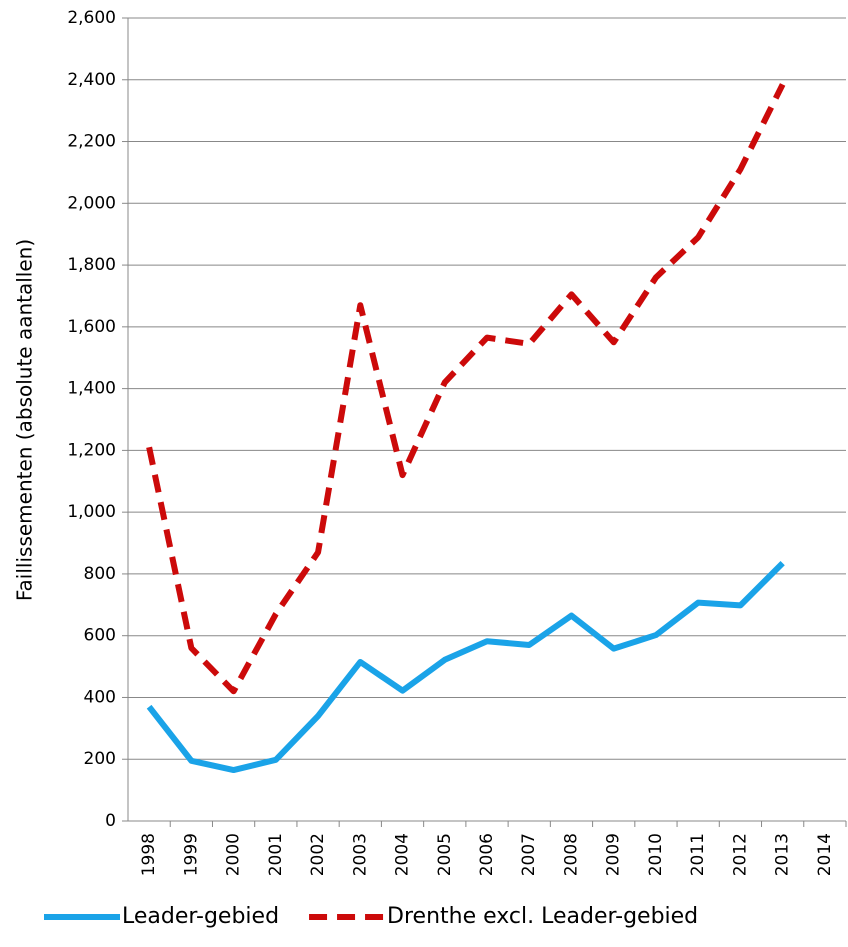 The image size is (848, 947). Describe the element at coordinates (100, 636) in the screenshot. I see `y-tick-label: 600` at that location.